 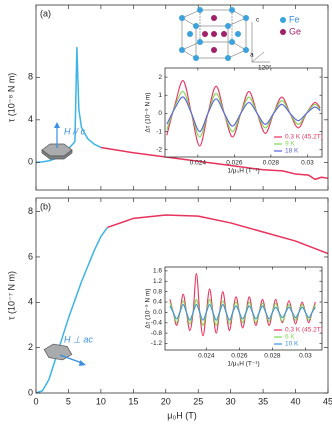 I want to click on crystal-label: 120°, so click(x=265, y=68).